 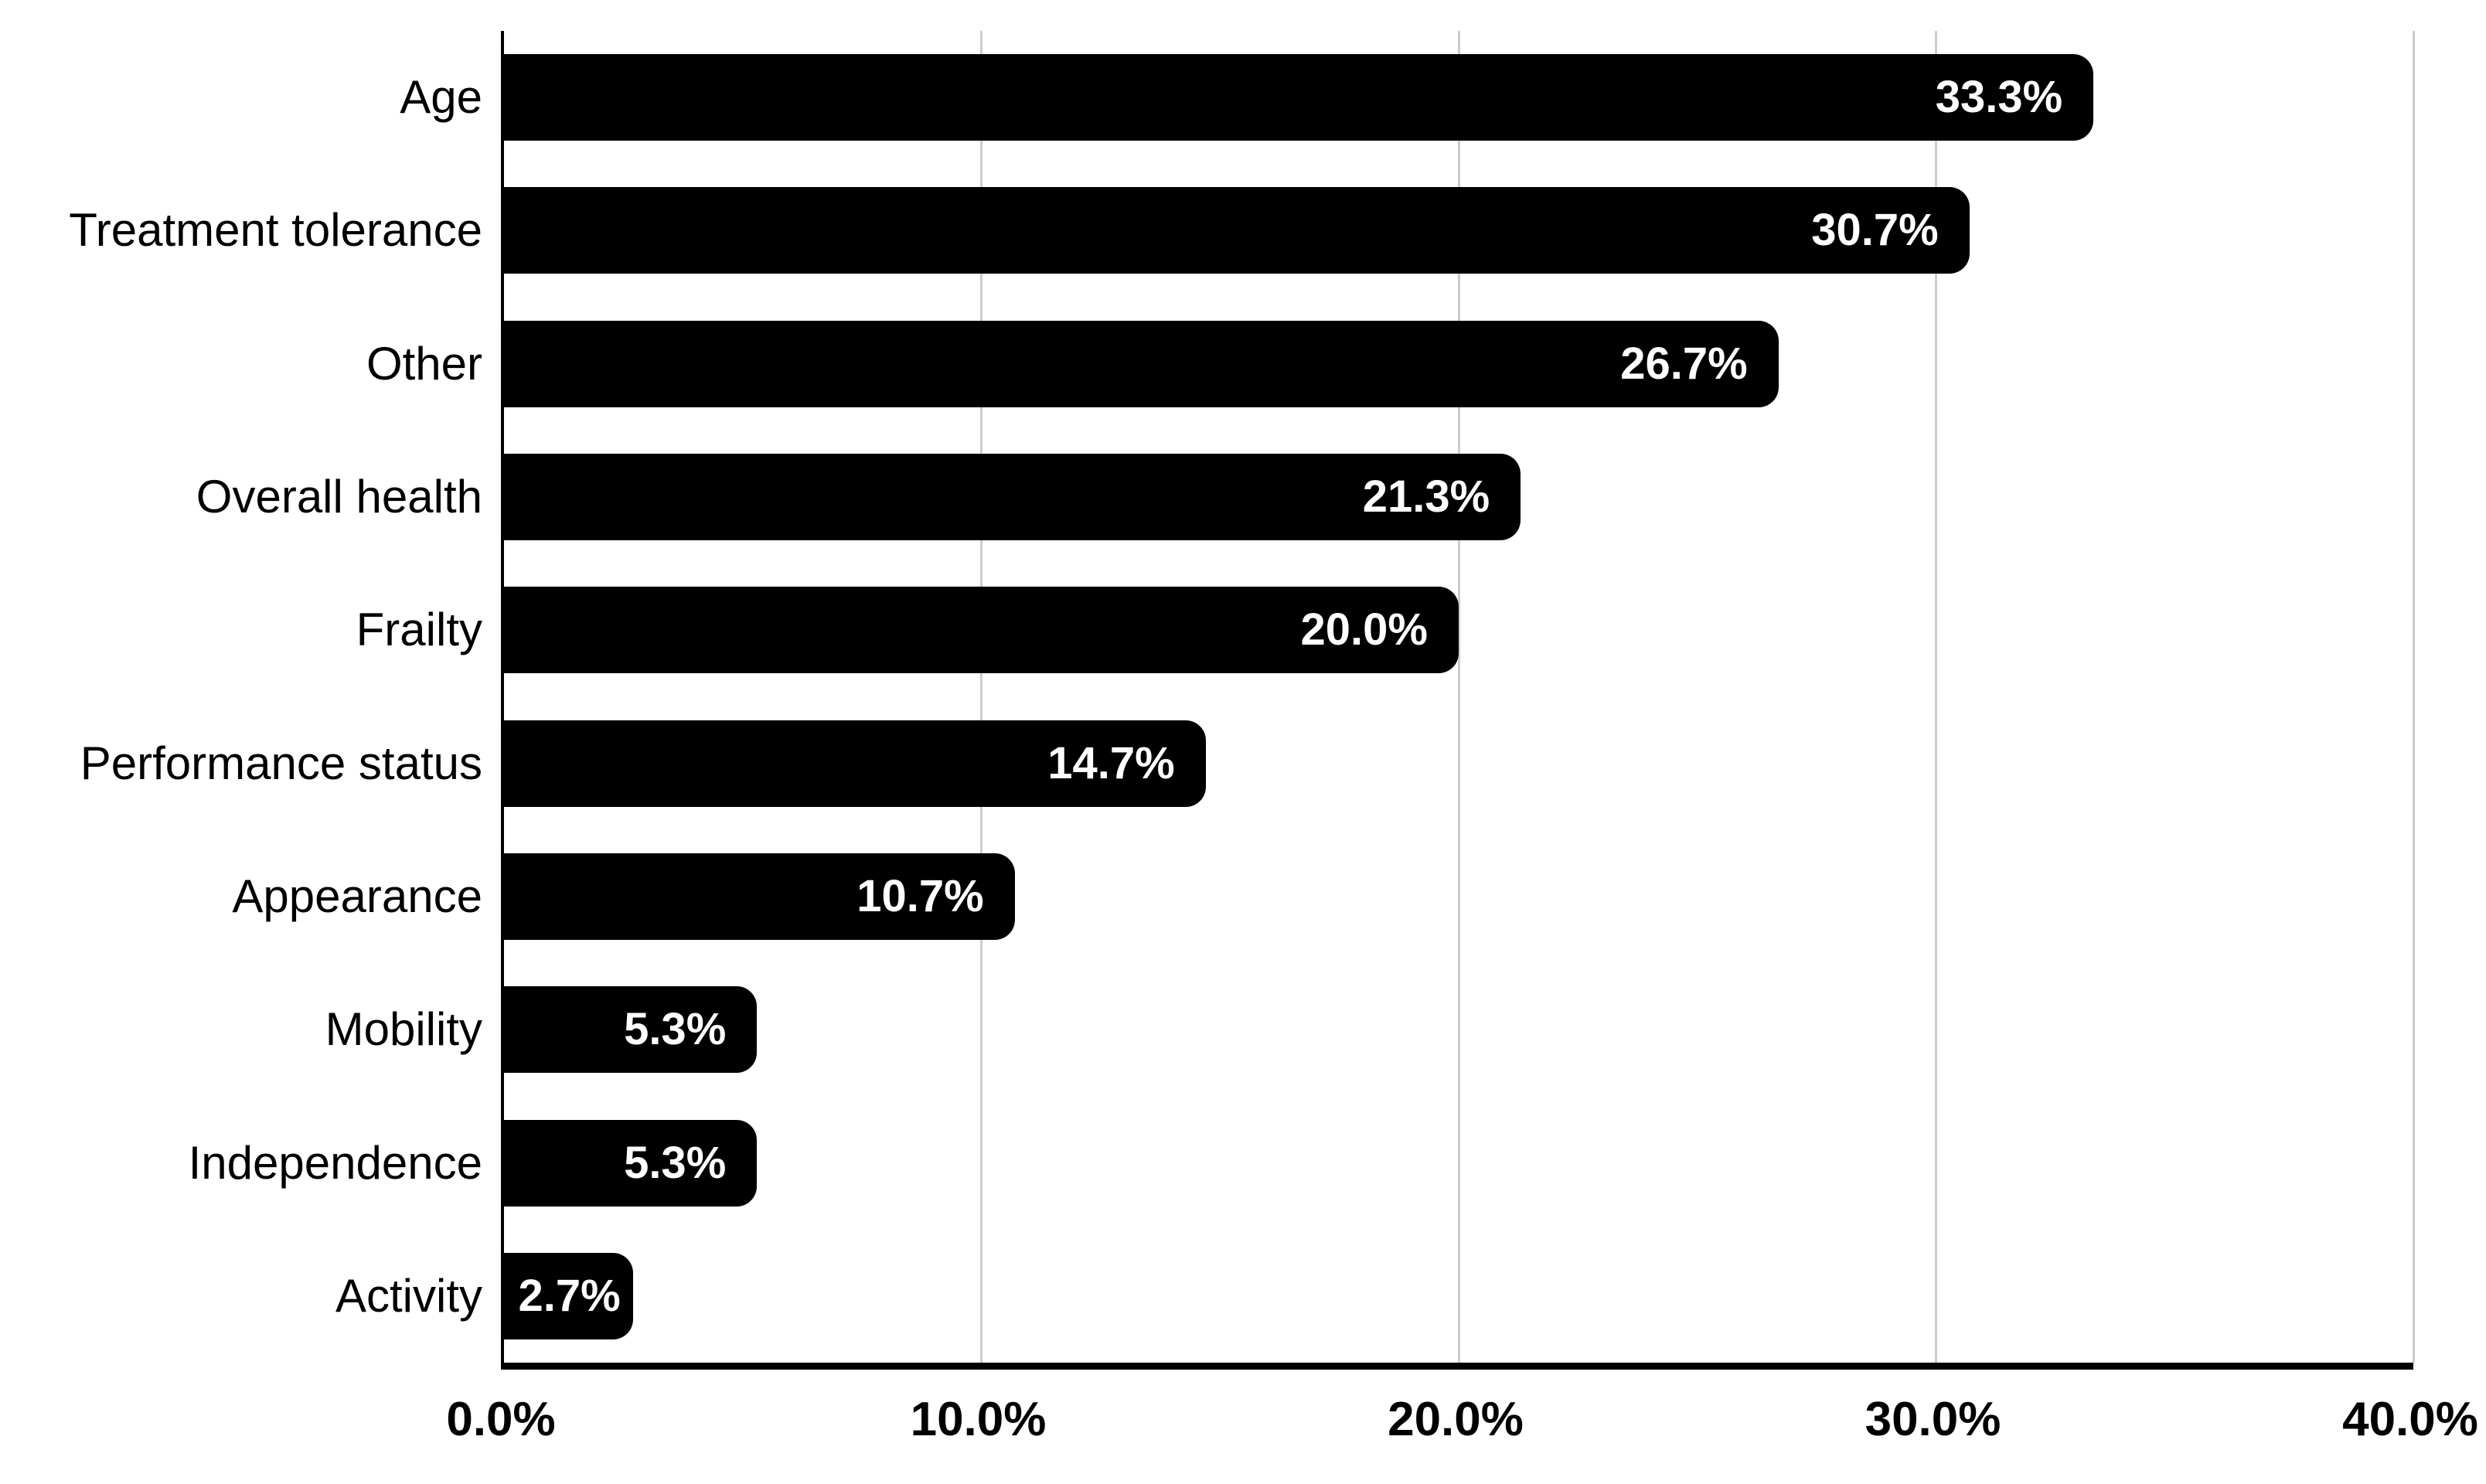 What do you see at coordinates (1322, 896) in the screenshot?
I see `bar-row: Appearance 10.7%` at bounding box center [1322, 896].